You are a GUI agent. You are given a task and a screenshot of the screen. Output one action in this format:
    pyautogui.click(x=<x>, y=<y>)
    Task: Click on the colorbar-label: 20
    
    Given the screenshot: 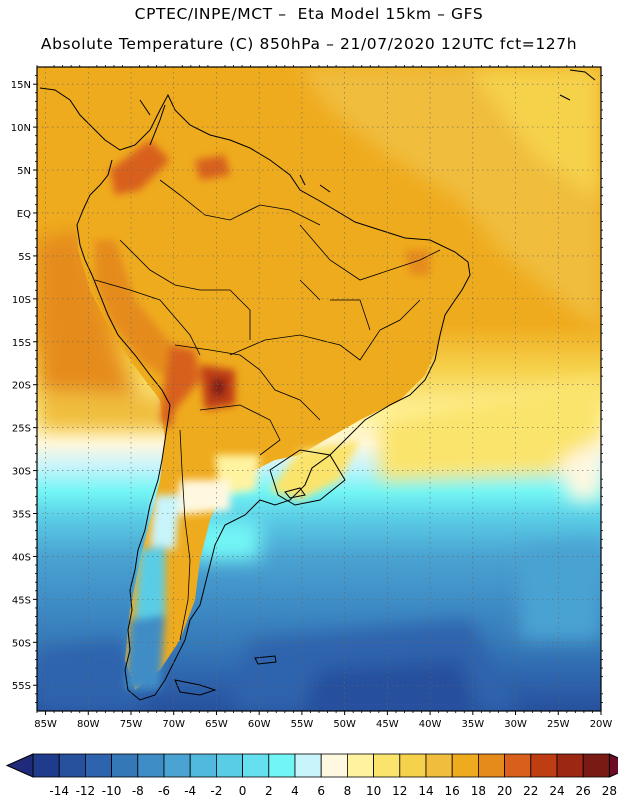 What is the action you would take?
    pyautogui.click(x=504, y=791)
    